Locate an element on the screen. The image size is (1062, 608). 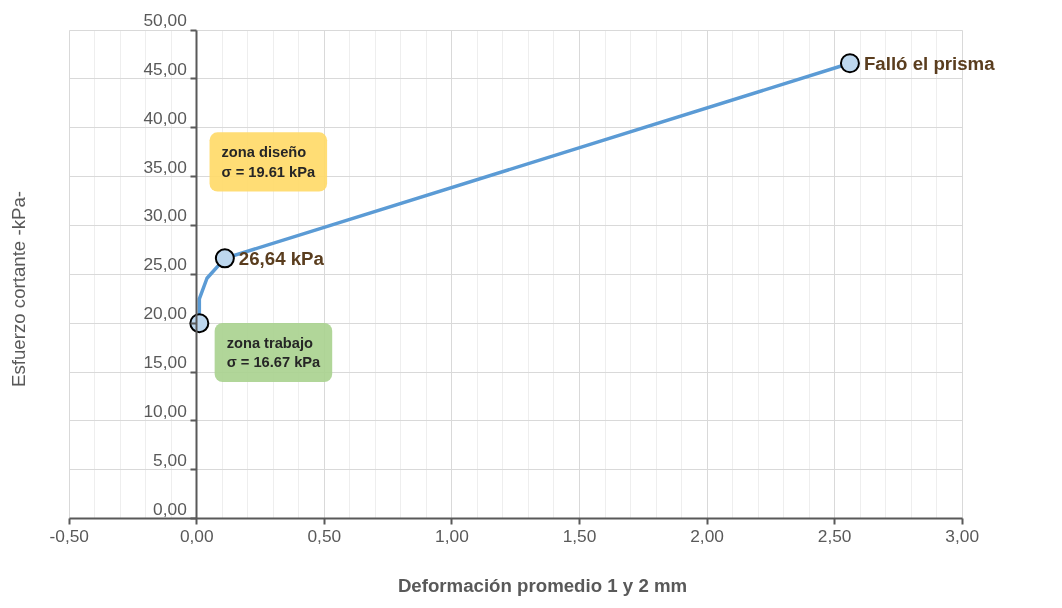
y-tick-label: 15,00 is located at coordinates (165, 362).